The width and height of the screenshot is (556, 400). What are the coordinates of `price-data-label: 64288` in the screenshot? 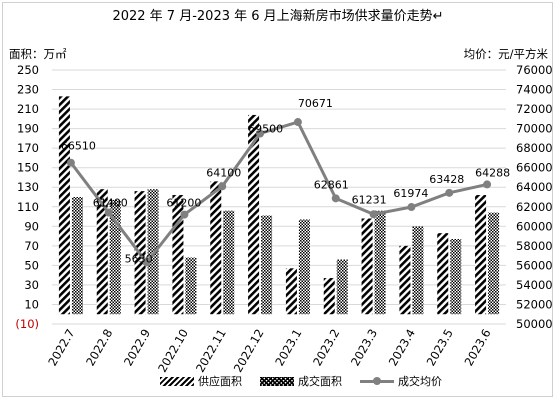 It's located at (492, 172).